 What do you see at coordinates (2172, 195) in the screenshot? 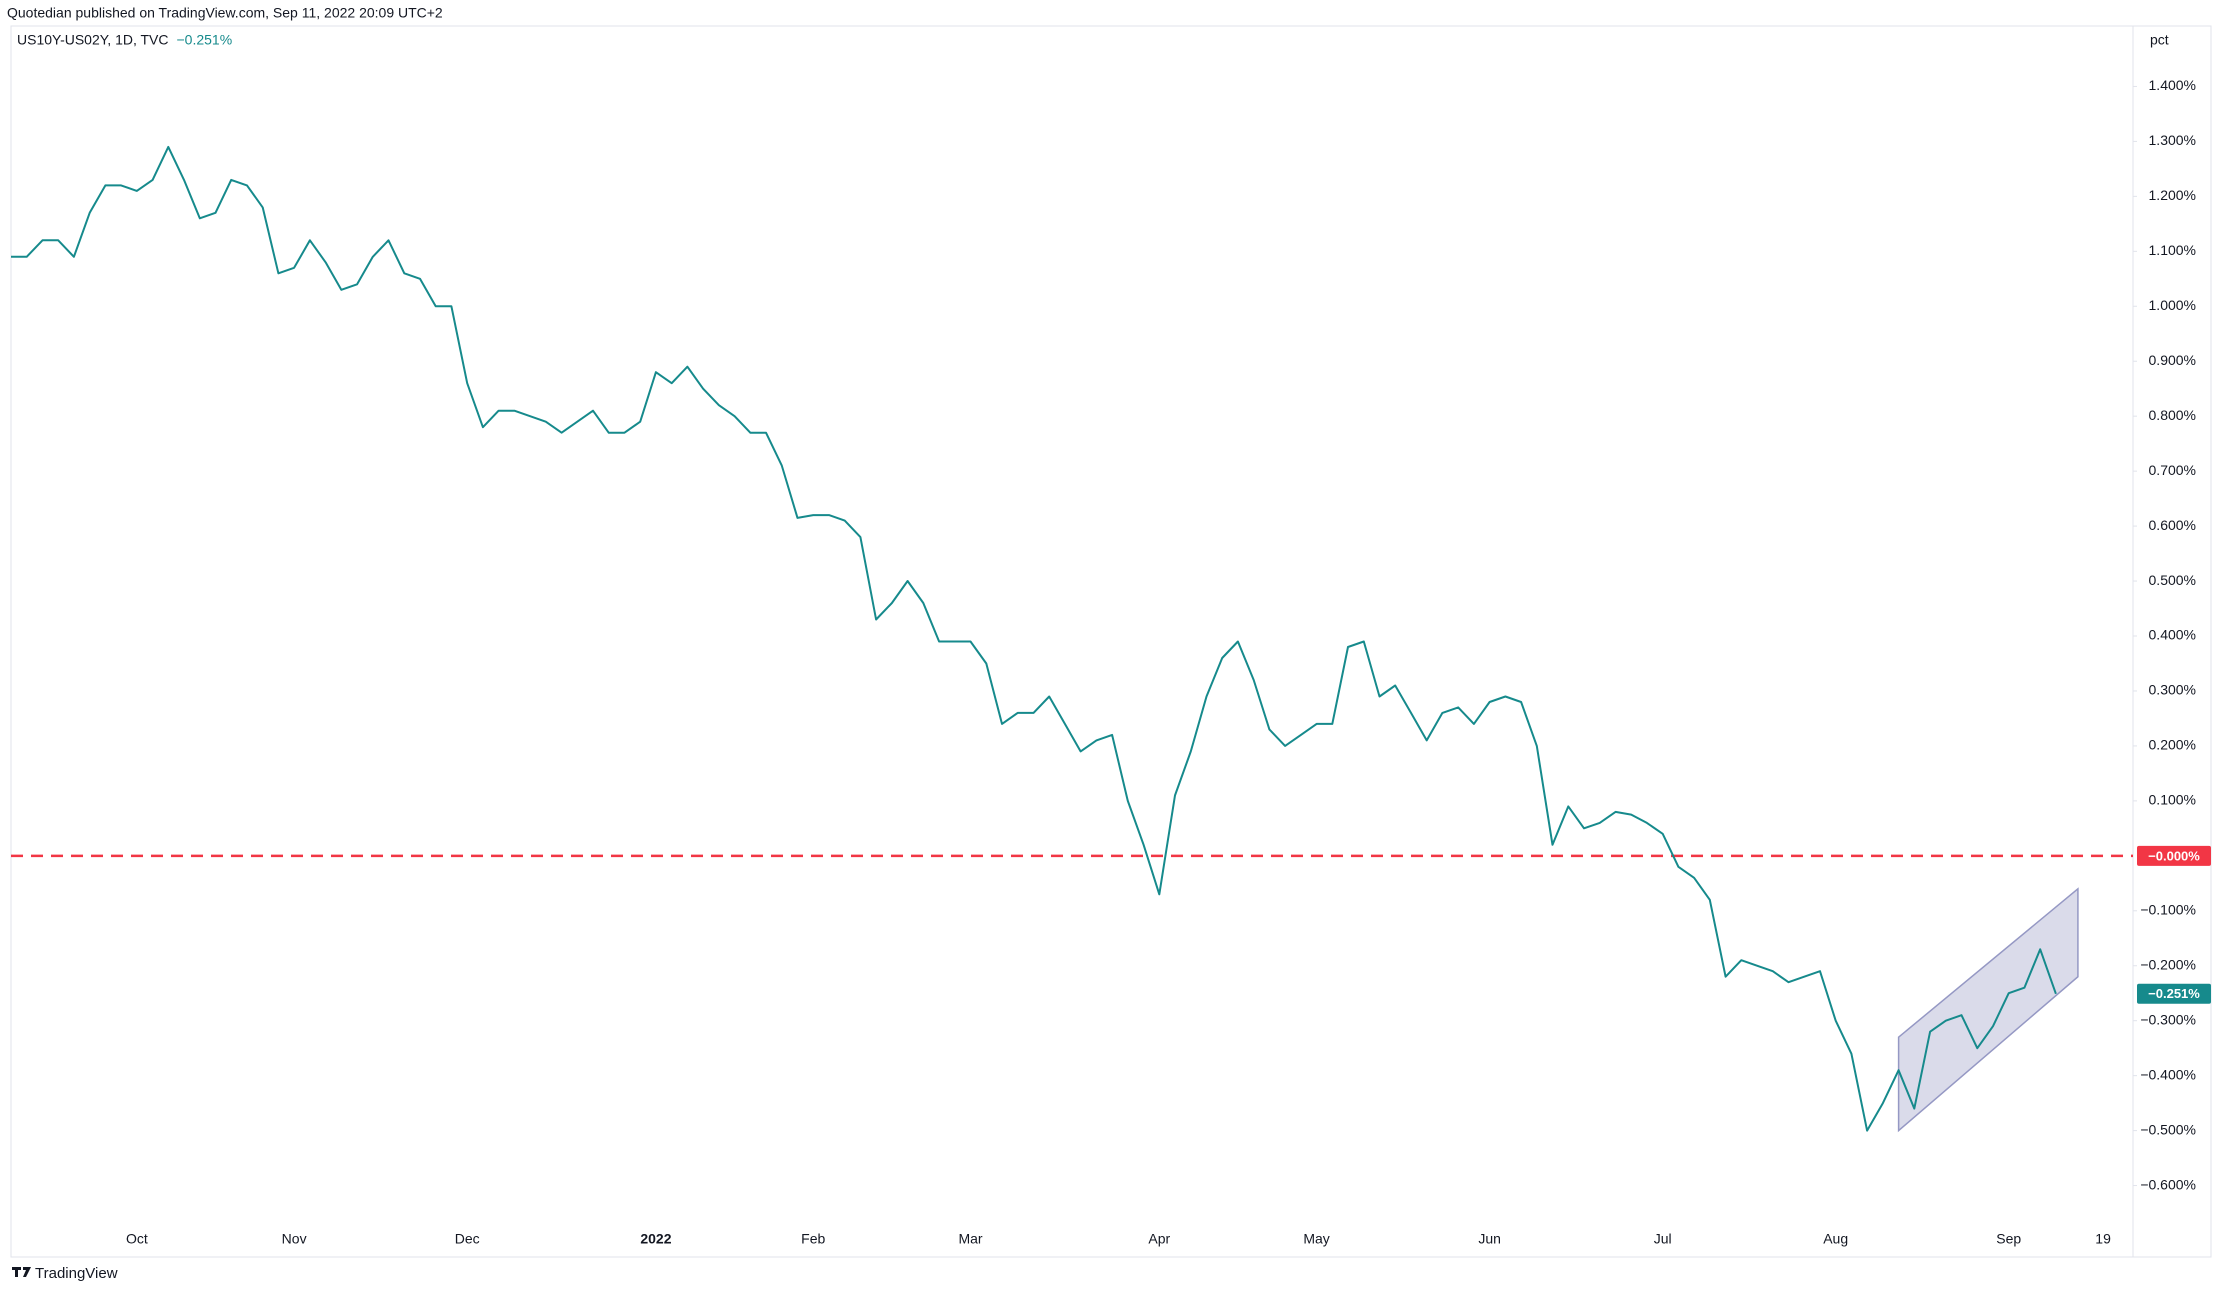
I see `y-tick-label: 1.200%` at bounding box center [2172, 195].